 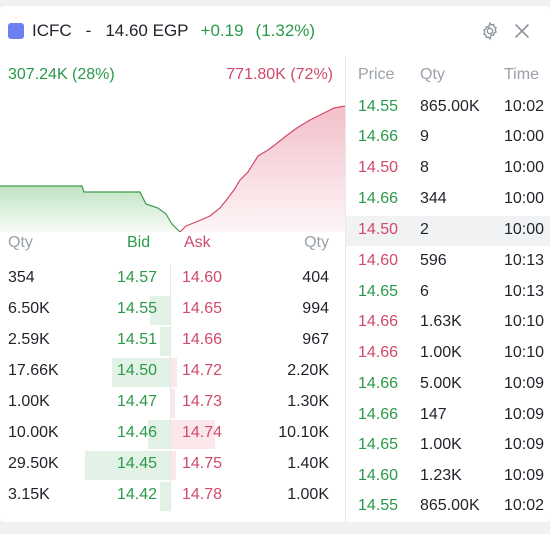 What do you see at coordinates (524, 475) in the screenshot?
I see `trade-time: 10:09` at bounding box center [524, 475].